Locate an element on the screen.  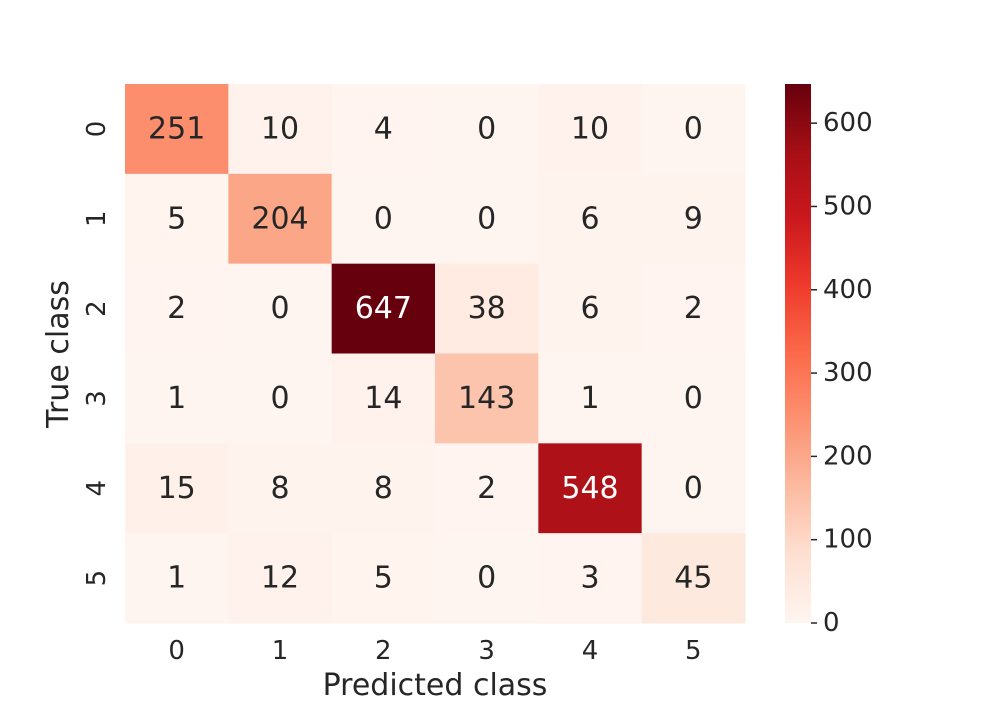
cell-annotation-r3-c1: 0 is located at coordinates (279, 398).